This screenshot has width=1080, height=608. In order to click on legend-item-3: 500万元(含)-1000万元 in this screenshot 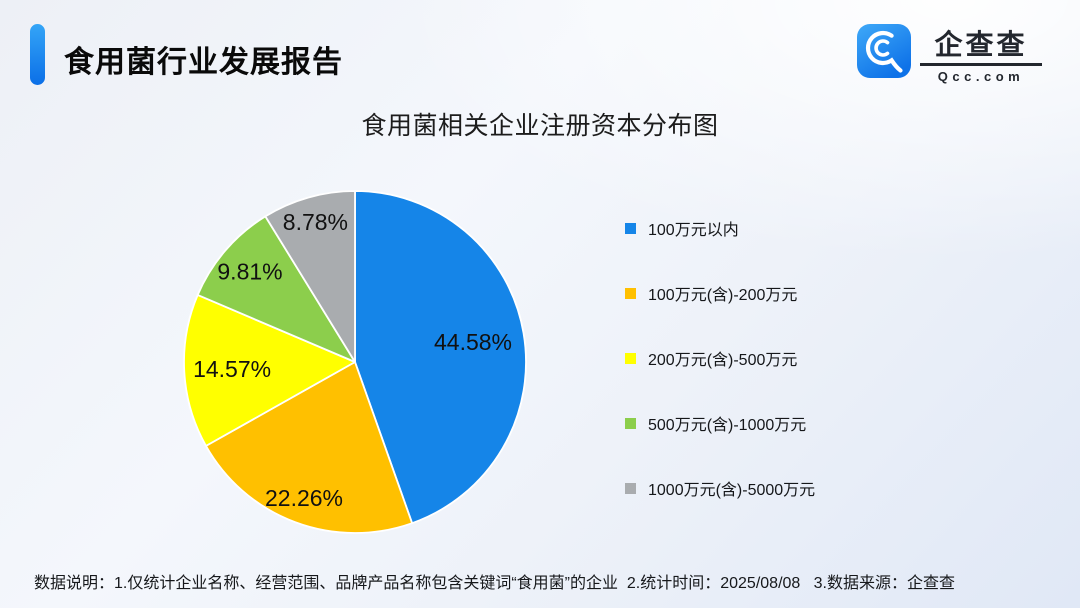, I will do `click(715, 423)`.